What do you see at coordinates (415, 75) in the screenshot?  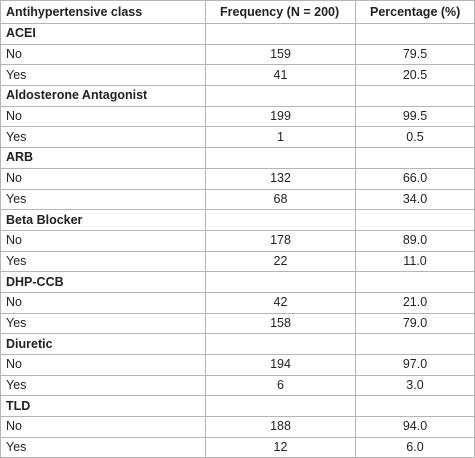 I see `value-cell: 20.5` at bounding box center [415, 75].